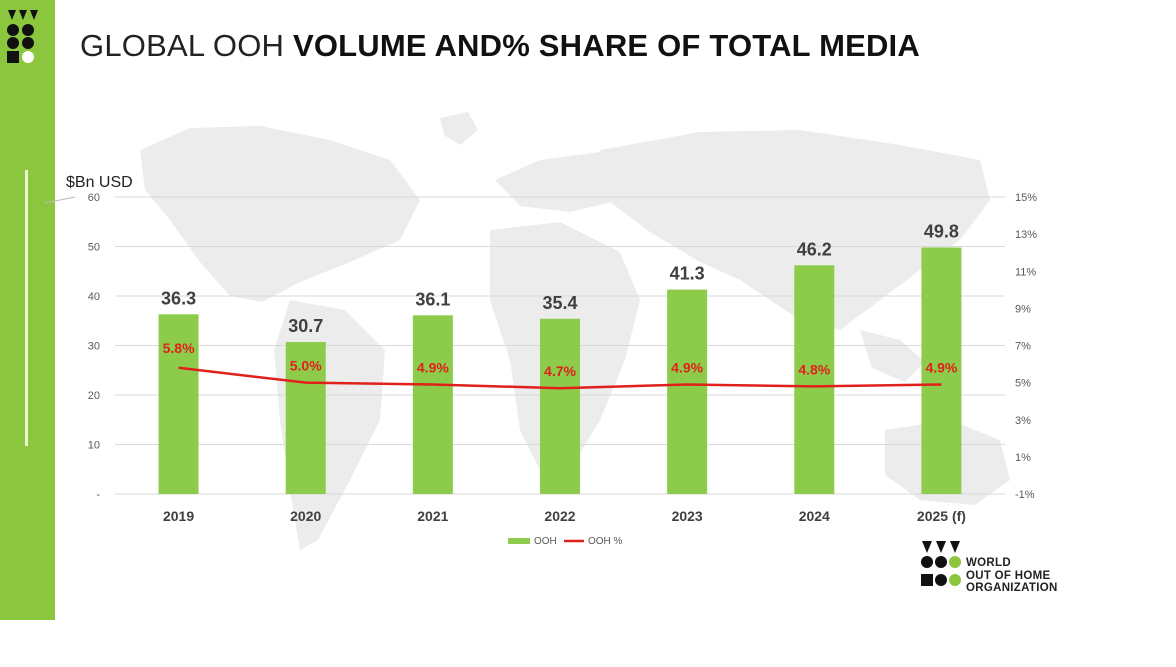  What do you see at coordinates (99, 182) in the screenshot?
I see `y-axis-title: $Bn USD` at bounding box center [99, 182].